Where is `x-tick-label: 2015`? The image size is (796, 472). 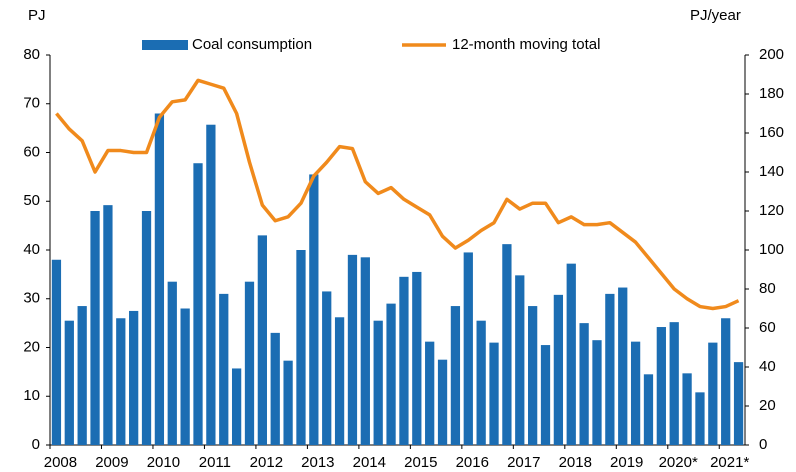 x-tick-label: 2015 is located at coordinates (420, 462).